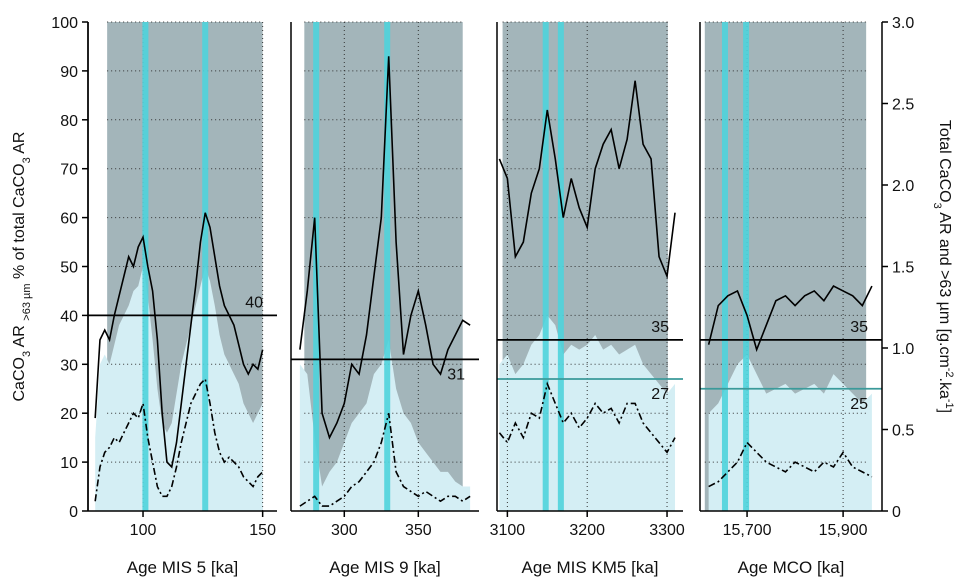  Describe the element at coordinates (69, 268) in the screenshot. I see `y-tick-label: 50` at that location.